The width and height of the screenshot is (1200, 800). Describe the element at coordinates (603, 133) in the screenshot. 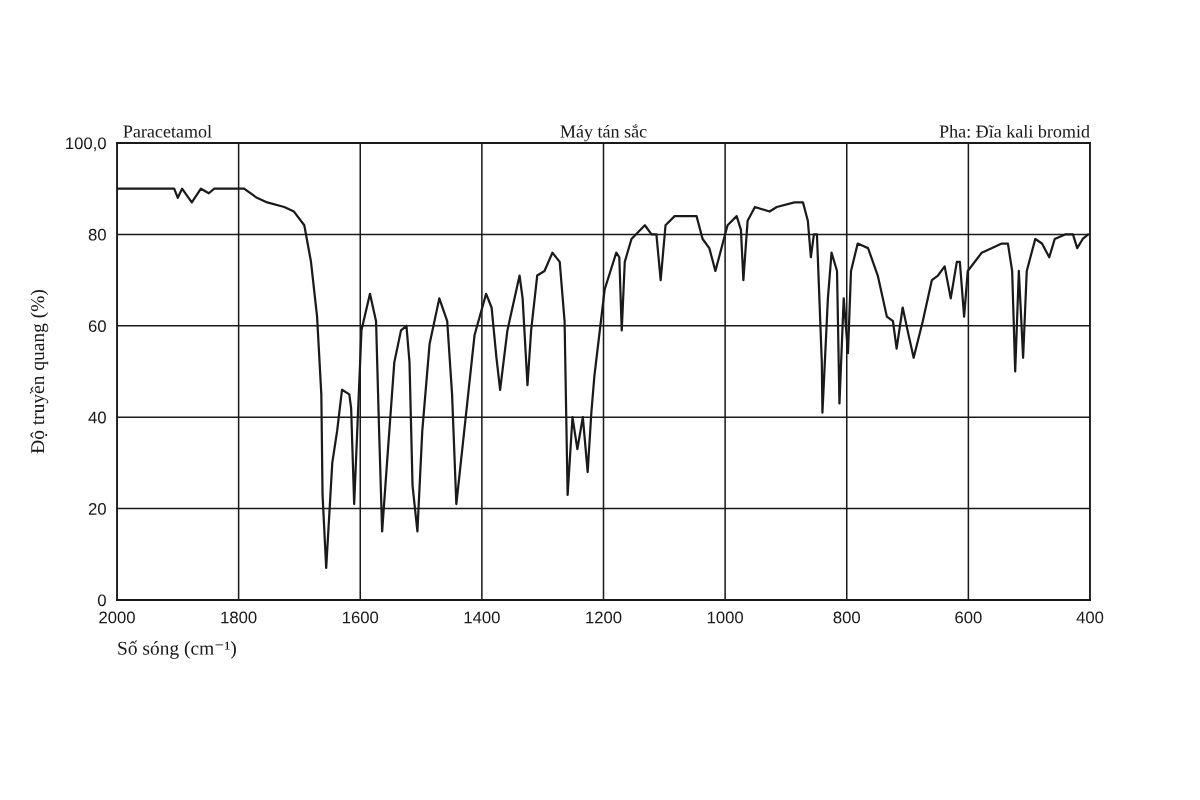

I see `text: Máy tán sắc` at that location.